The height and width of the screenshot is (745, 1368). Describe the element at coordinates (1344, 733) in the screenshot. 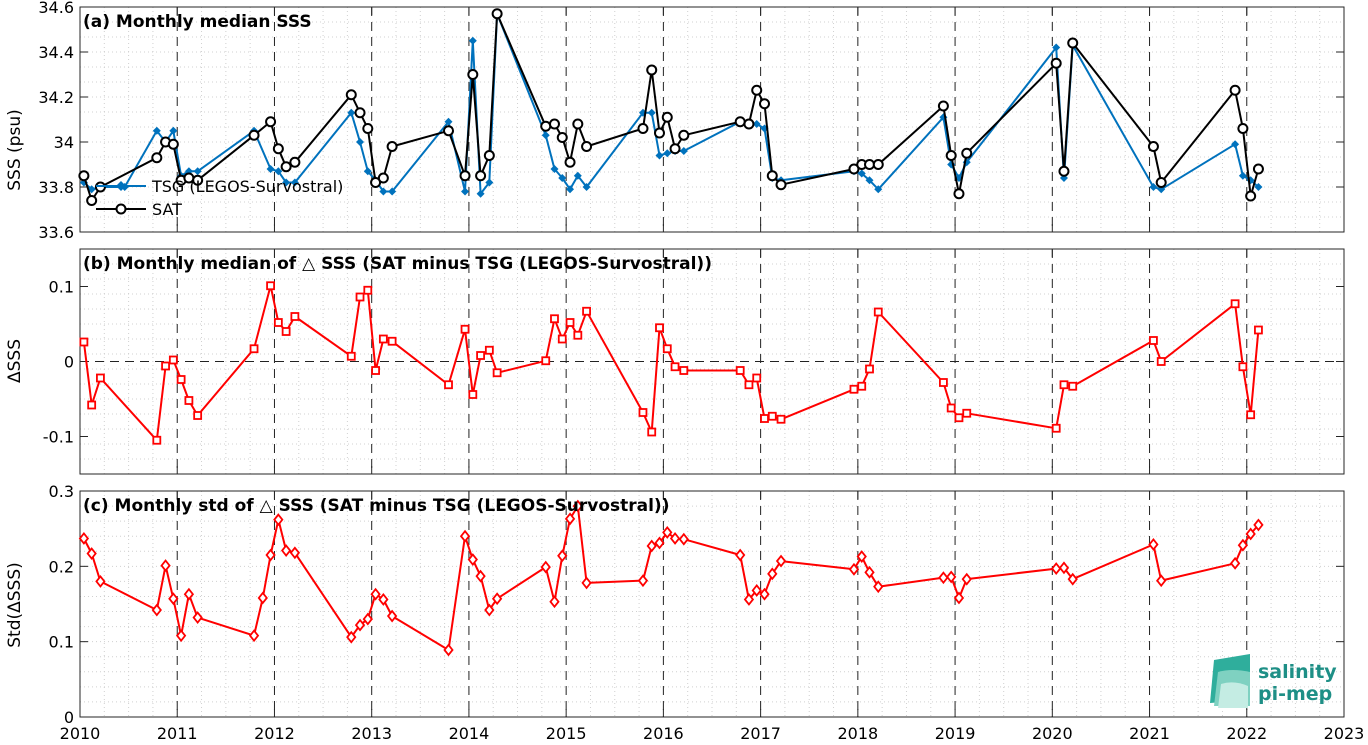

I see `c-xtick-label: 2023` at that location.